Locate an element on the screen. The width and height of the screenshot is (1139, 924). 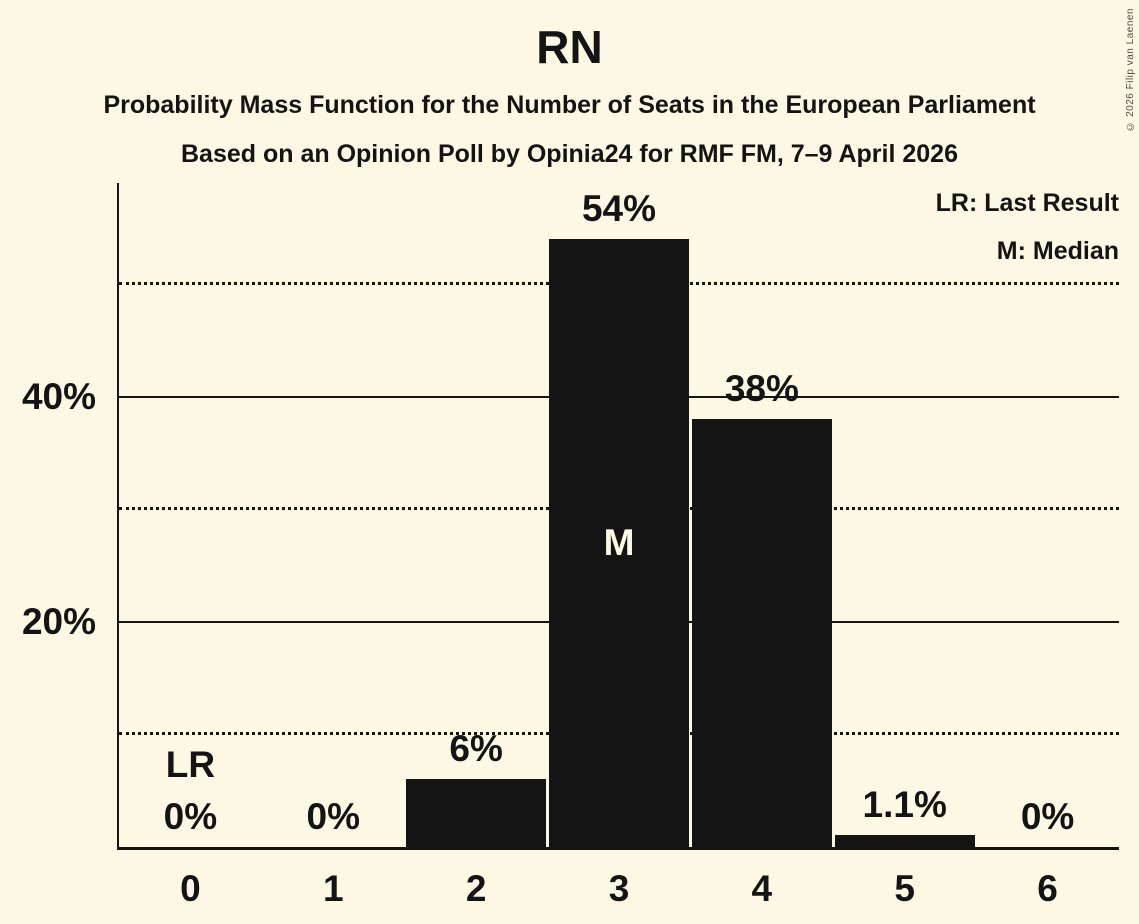
bar-label-0: 0% is located at coordinates (190, 816).